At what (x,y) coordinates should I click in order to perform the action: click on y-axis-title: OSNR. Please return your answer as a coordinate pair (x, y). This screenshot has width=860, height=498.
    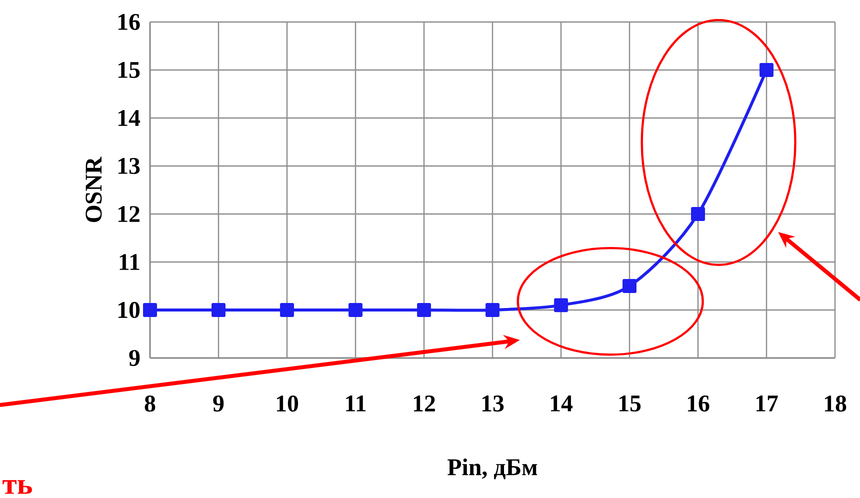
    Looking at the image, I should click on (94, 189).